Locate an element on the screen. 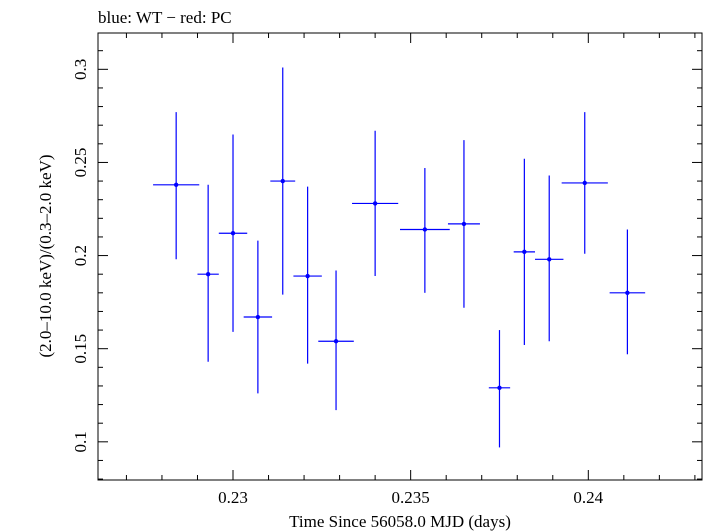  x-tick-label: 0.23 is located at coordinates (233, 497).